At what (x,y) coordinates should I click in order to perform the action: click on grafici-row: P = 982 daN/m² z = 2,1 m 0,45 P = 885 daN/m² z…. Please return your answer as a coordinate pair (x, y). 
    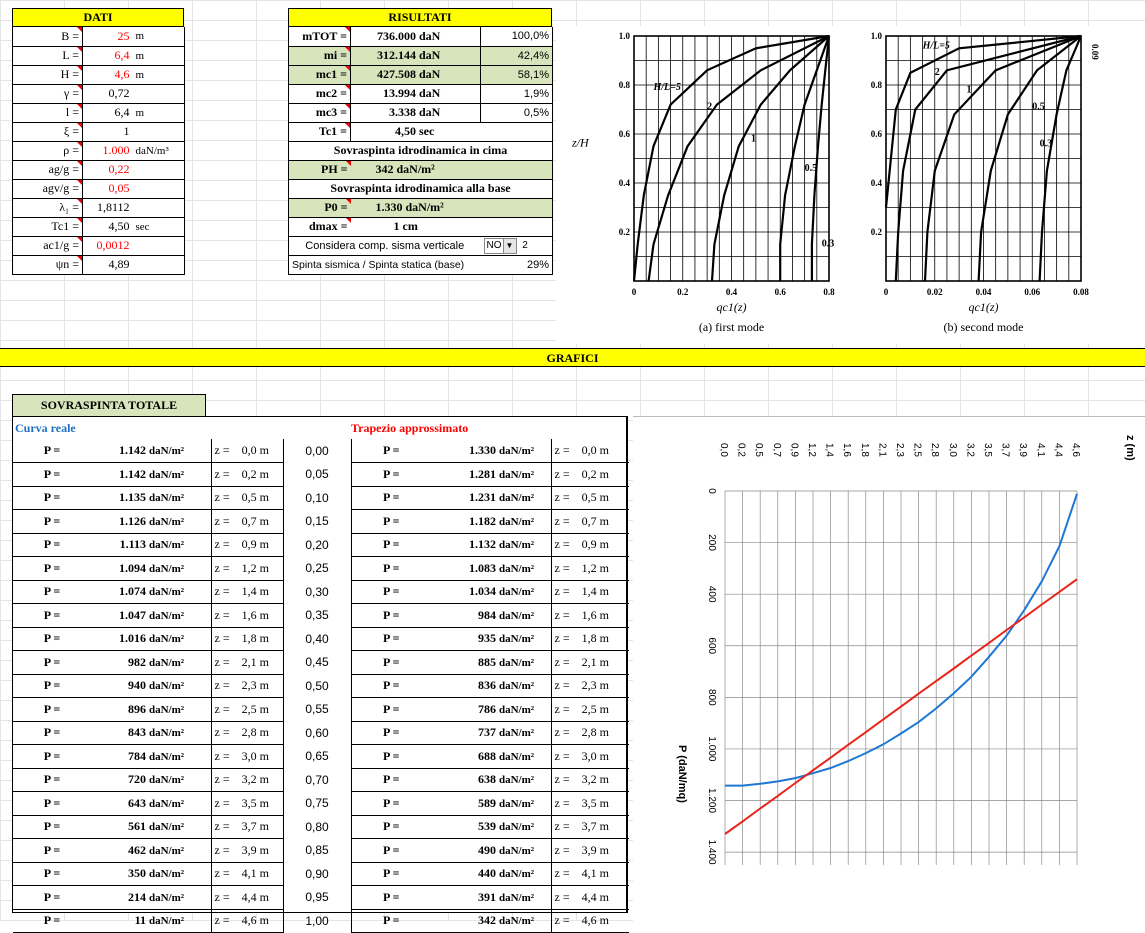
    Looking at the image, I should click on (321, 662).